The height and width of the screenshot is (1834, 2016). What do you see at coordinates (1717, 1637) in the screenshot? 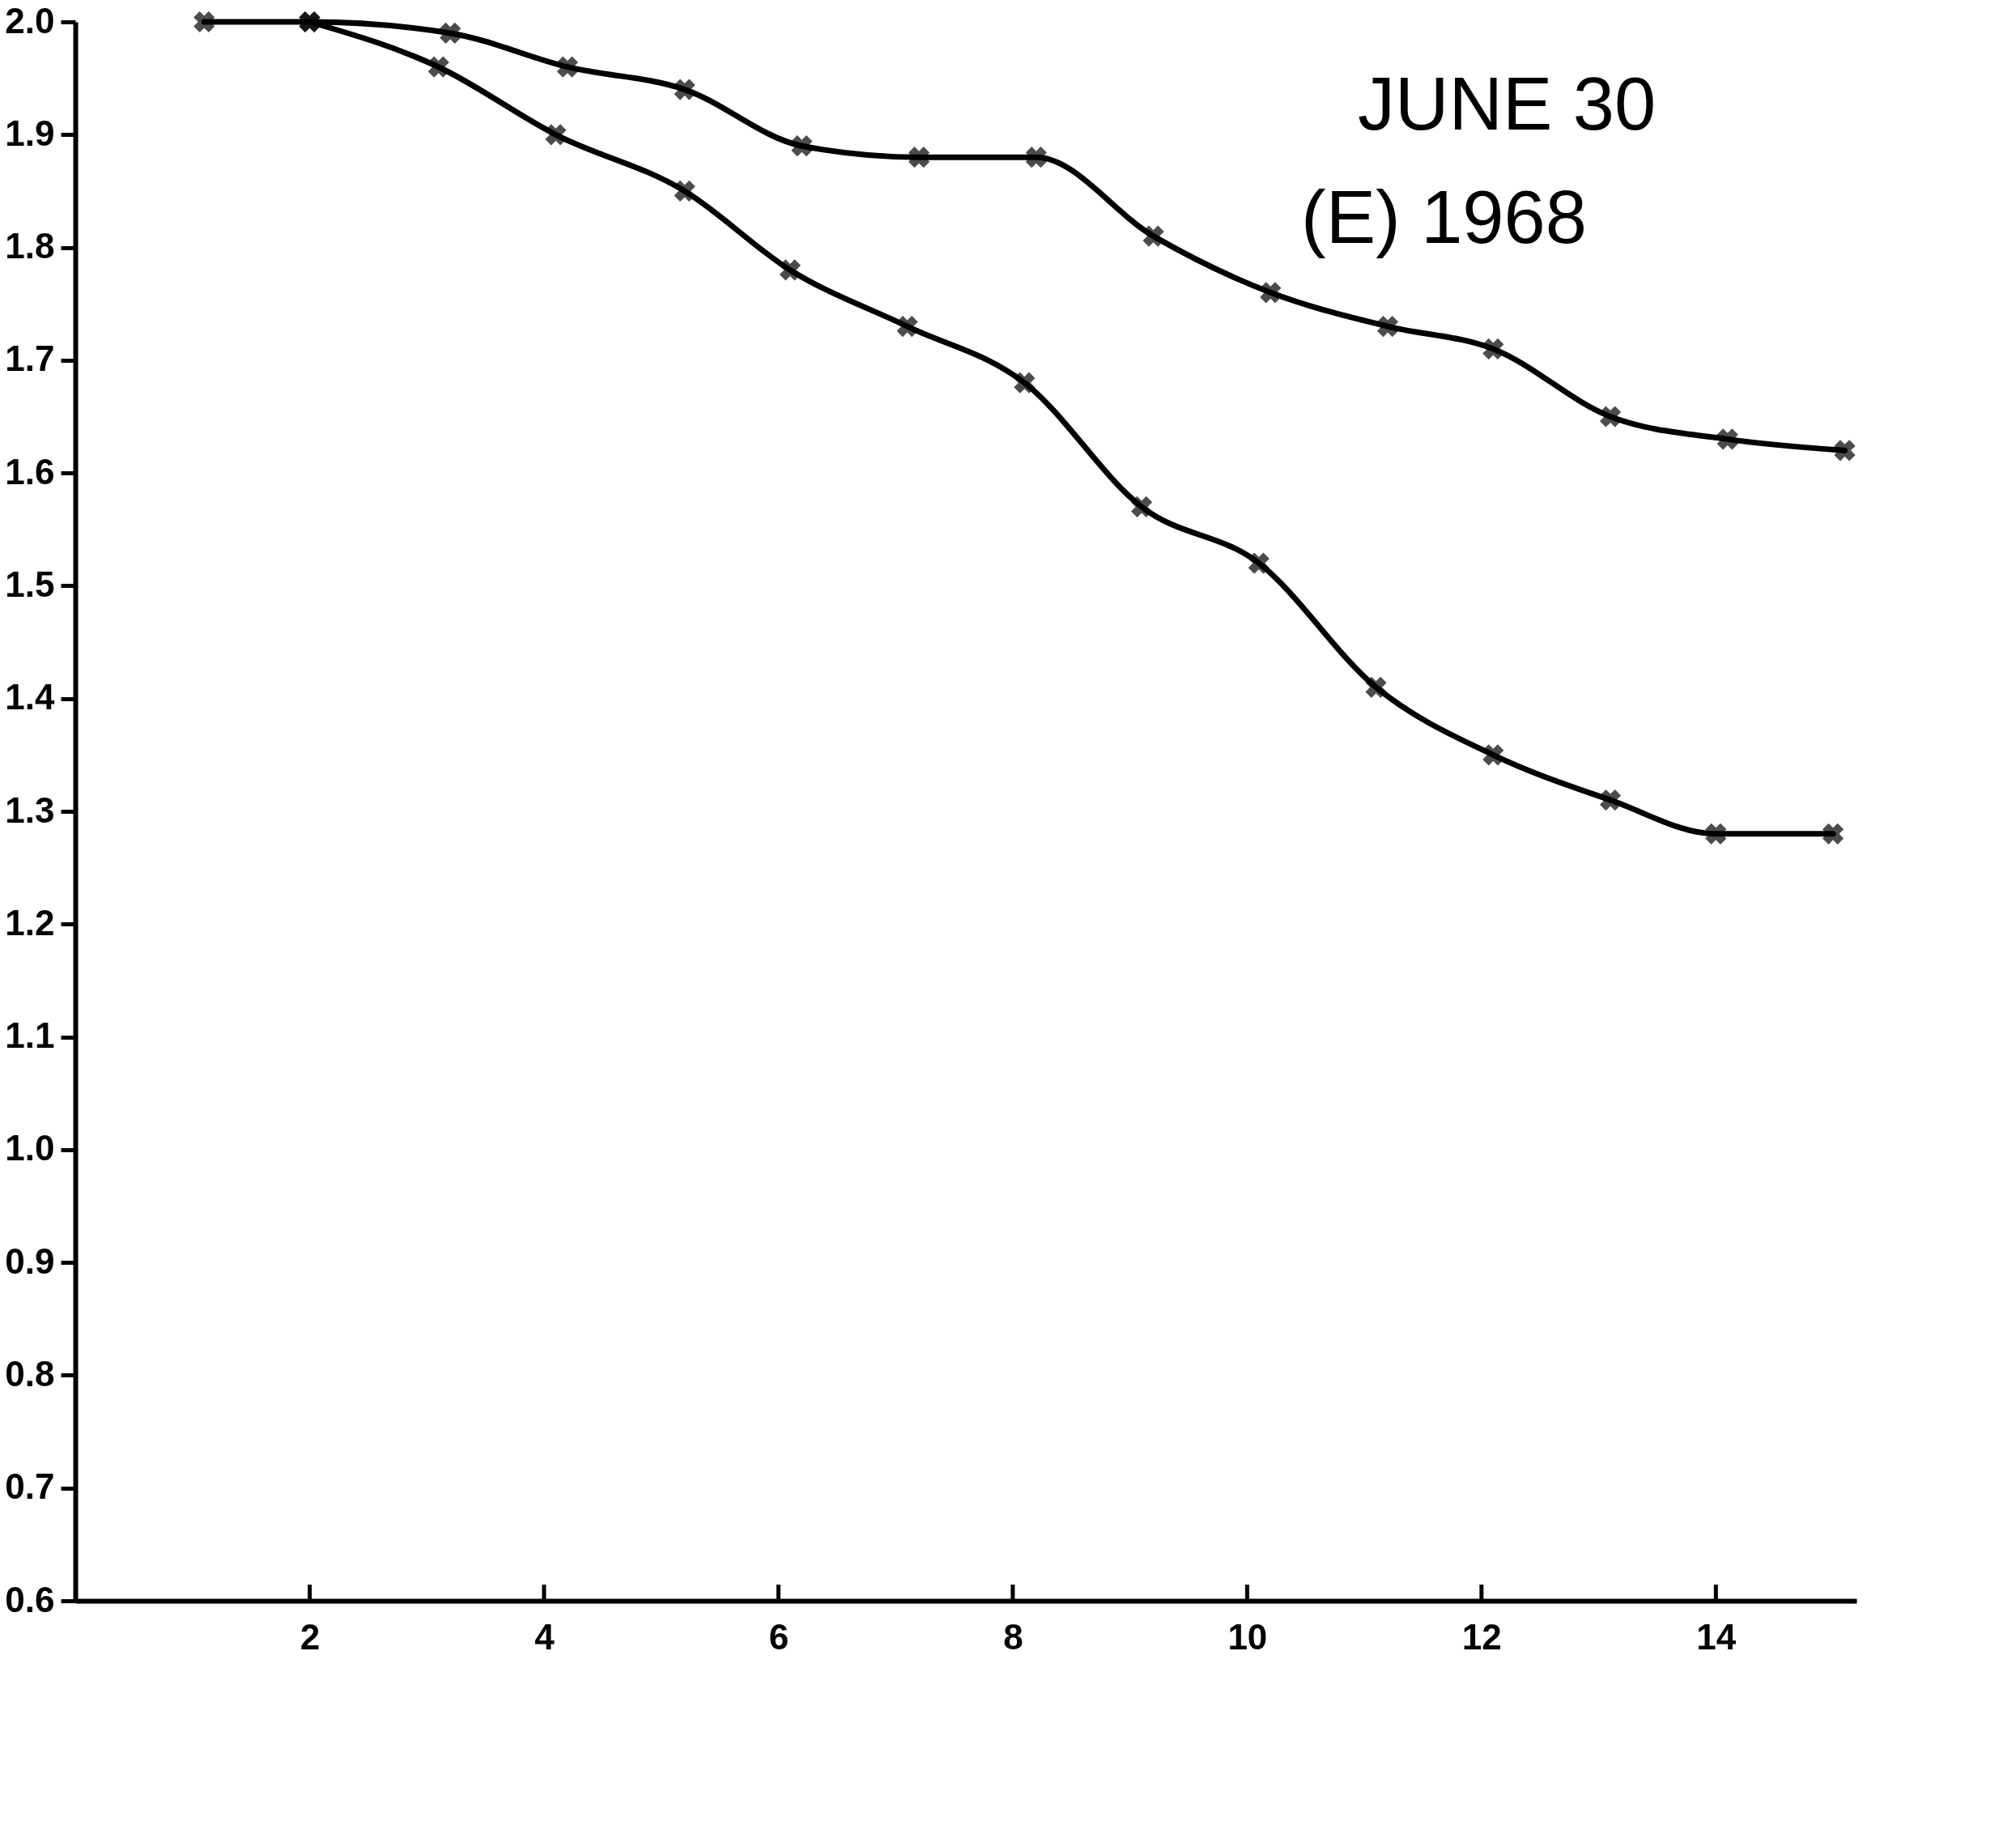
I see `x-tick-label: 14` at bounding box center [1717, 1637].